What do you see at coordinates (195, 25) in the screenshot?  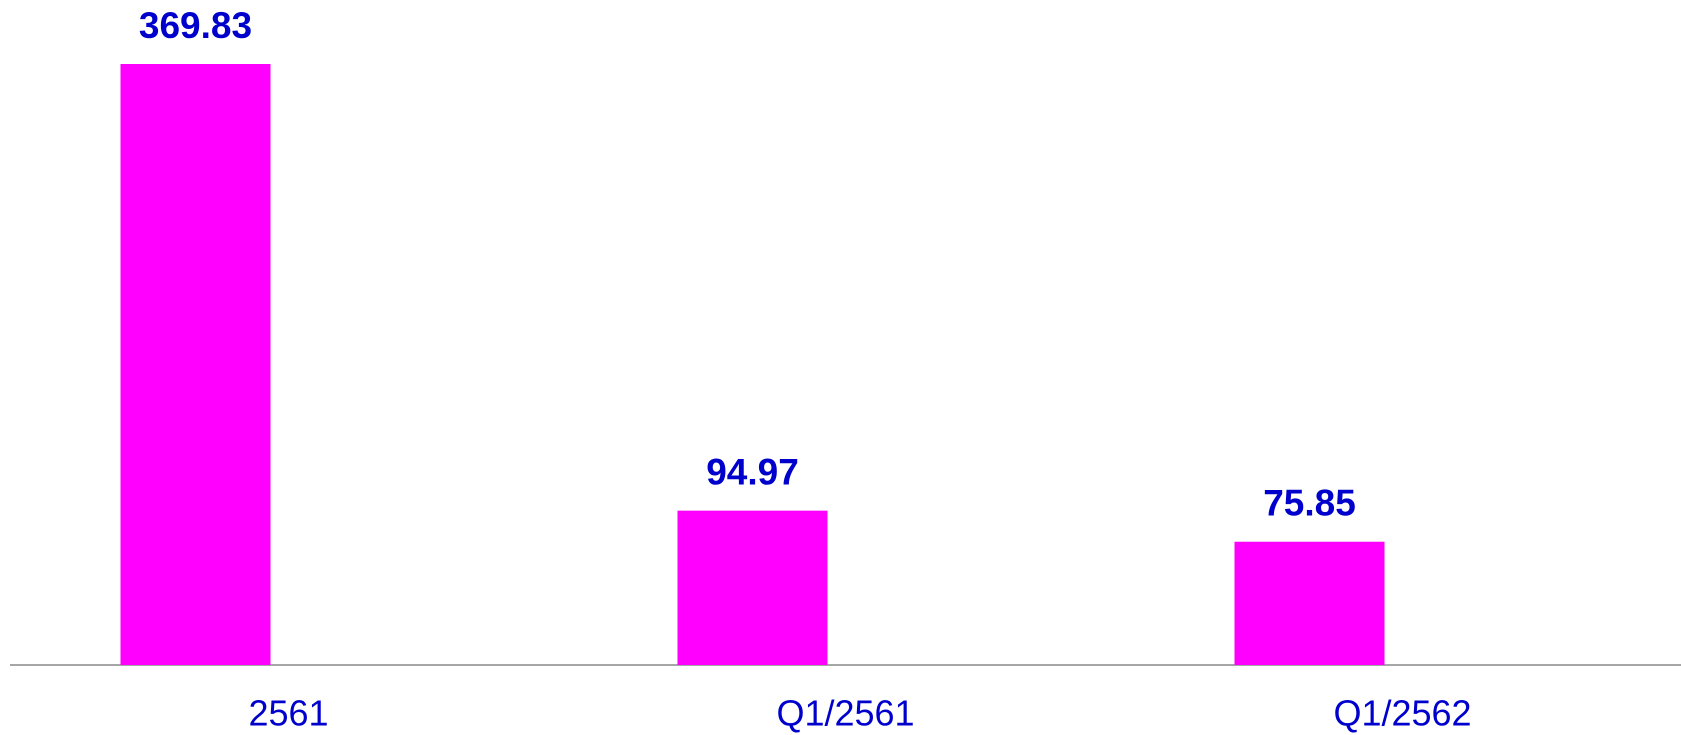 I see `value-label: 369.83` at bounding box center [195, 25].